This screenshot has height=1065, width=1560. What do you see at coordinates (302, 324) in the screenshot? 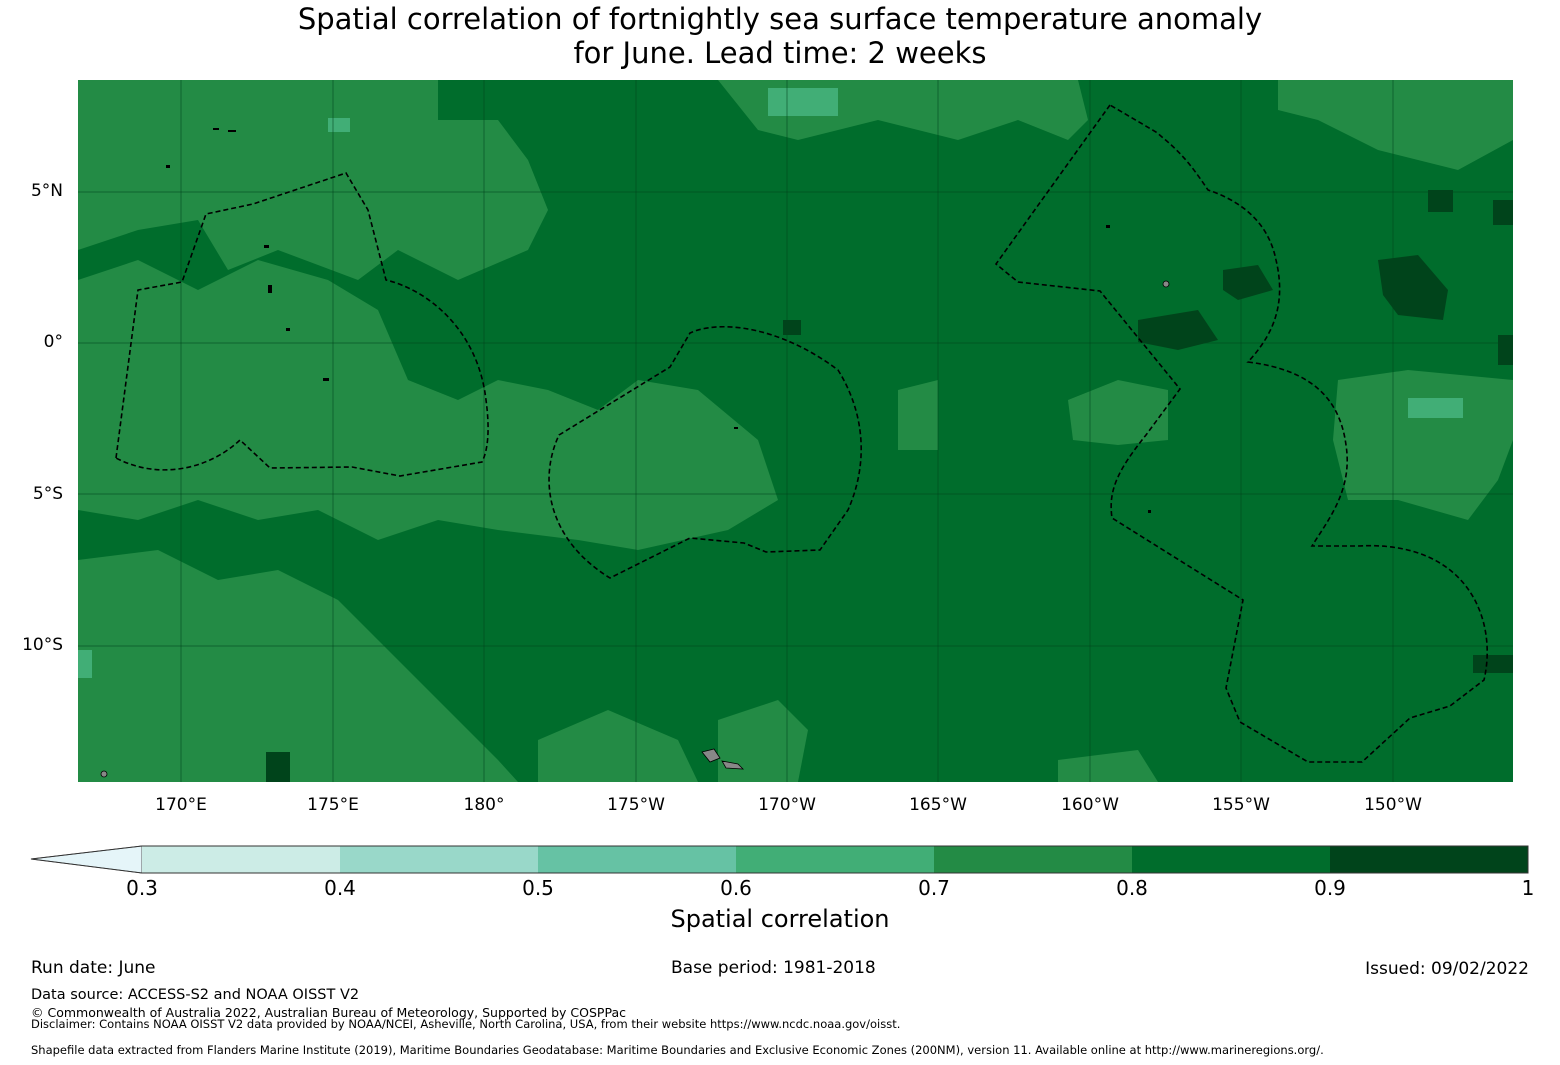
I see `eez-boundary-west` at bounding box center [302, 324].